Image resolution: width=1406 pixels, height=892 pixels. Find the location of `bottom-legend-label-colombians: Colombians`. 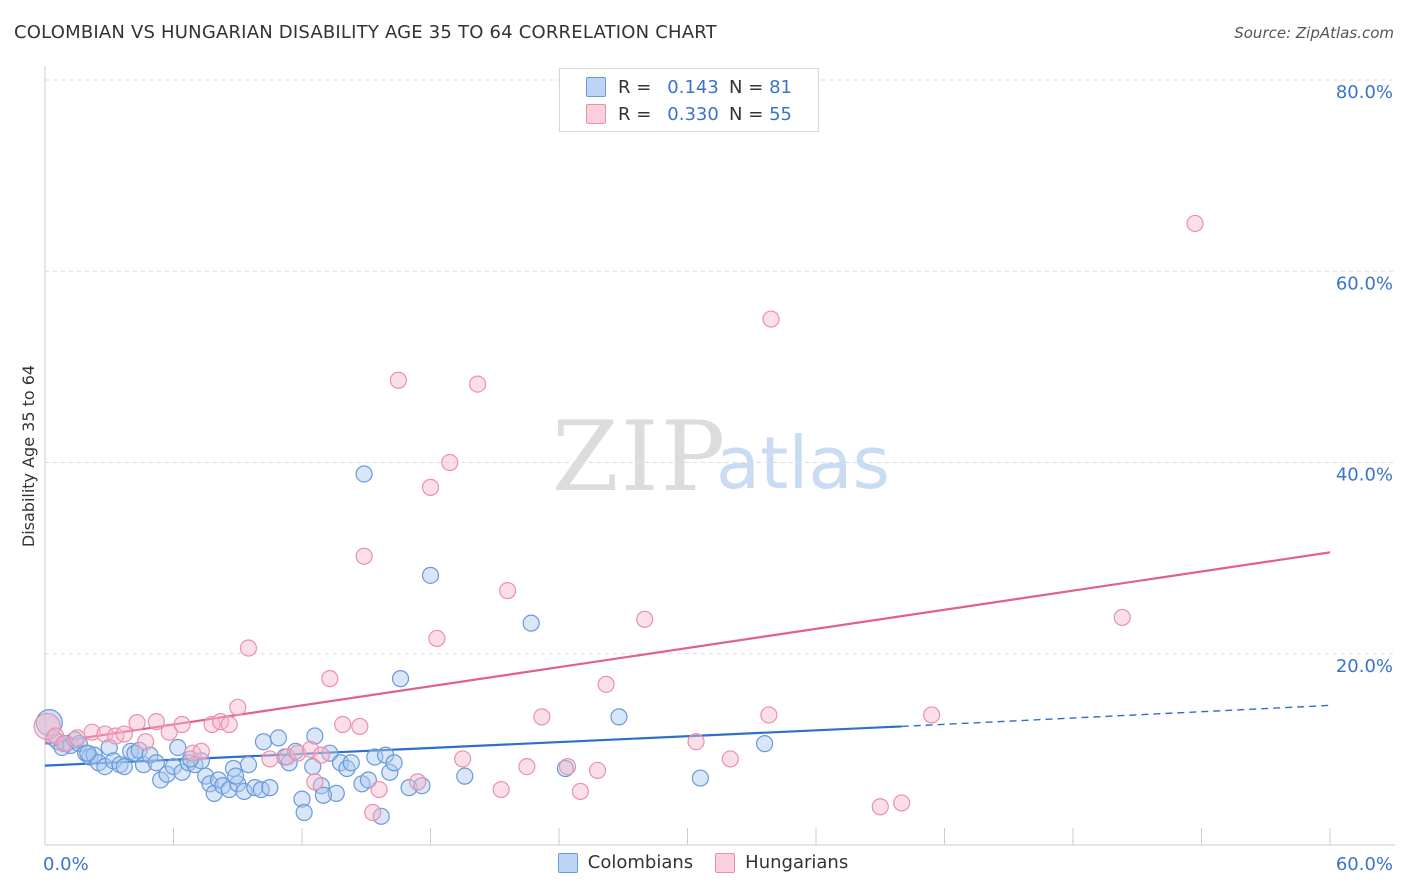

bottom-legend-label-colombians: Colombians is located at coordinates (640, 862).